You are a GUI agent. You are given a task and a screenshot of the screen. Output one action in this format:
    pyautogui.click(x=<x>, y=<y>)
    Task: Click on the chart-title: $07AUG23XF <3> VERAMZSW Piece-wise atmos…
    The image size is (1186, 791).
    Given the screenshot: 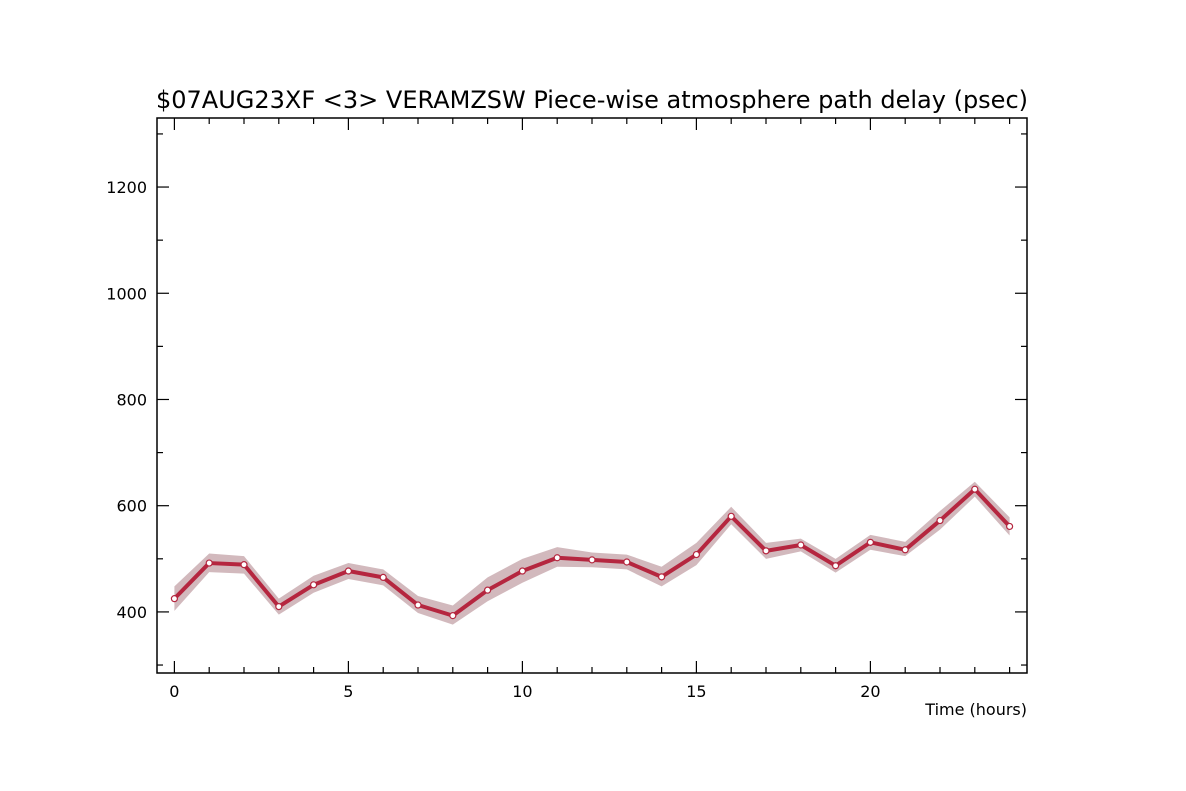 What is the action you would take?
    pyautogui.click(x=592, y=100)
    